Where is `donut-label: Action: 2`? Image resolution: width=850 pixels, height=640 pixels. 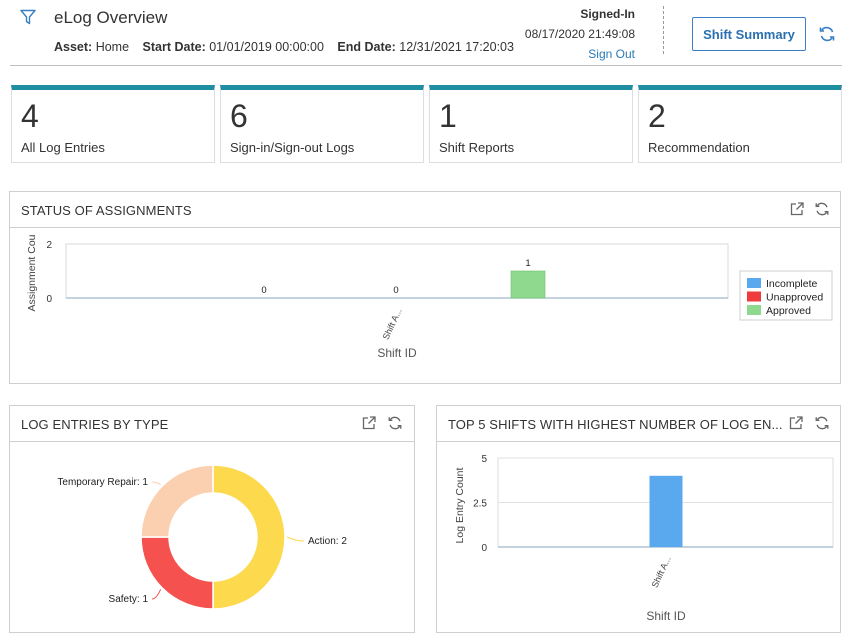
donut-label: Action: 2 is located at coordinates (327, 541).